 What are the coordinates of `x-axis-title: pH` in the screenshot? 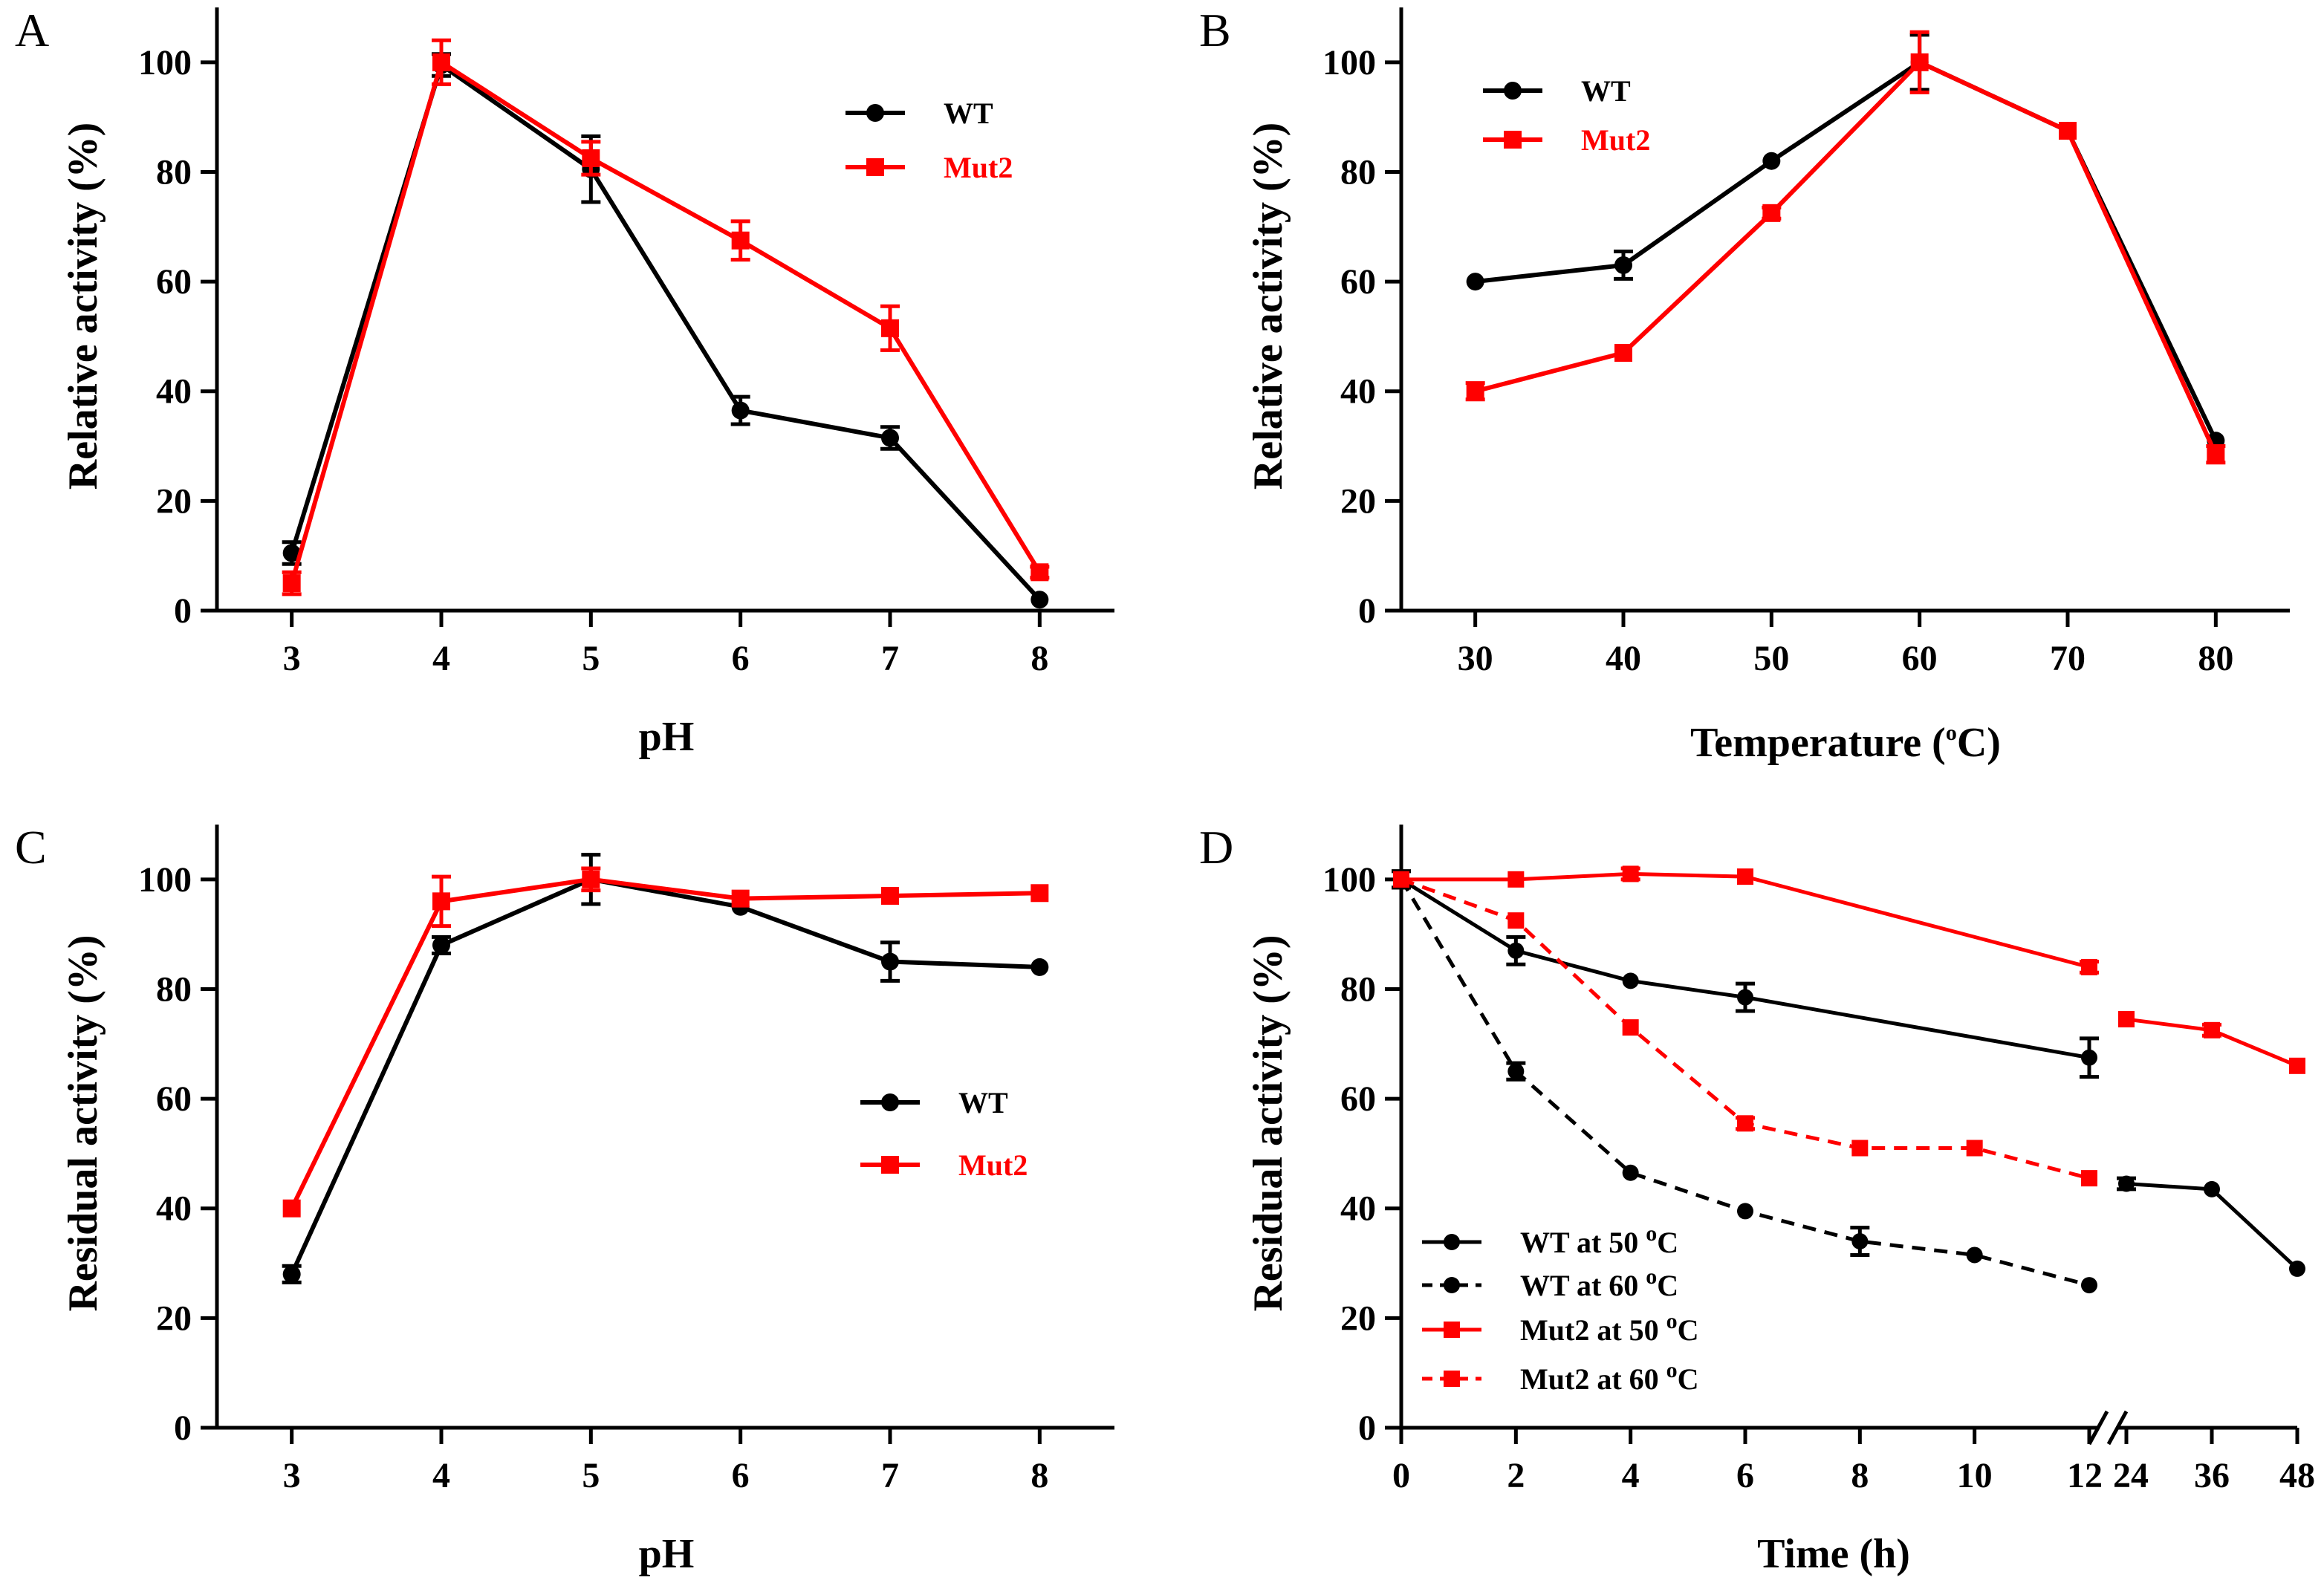 It's located at (667, 1554).